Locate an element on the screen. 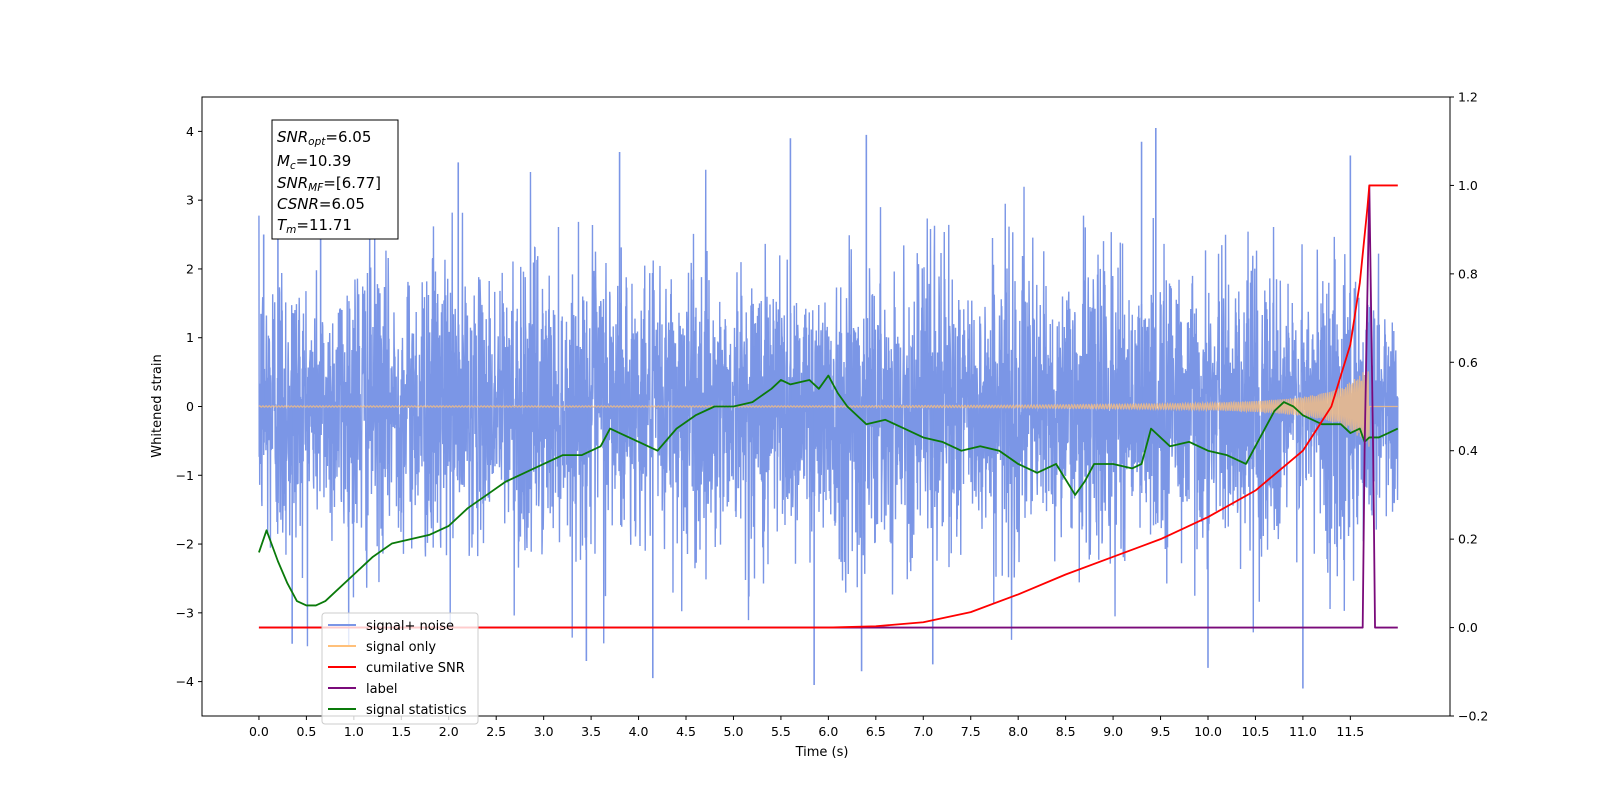  x-tick-label: 5.5 is located at coordinates (781, 731).